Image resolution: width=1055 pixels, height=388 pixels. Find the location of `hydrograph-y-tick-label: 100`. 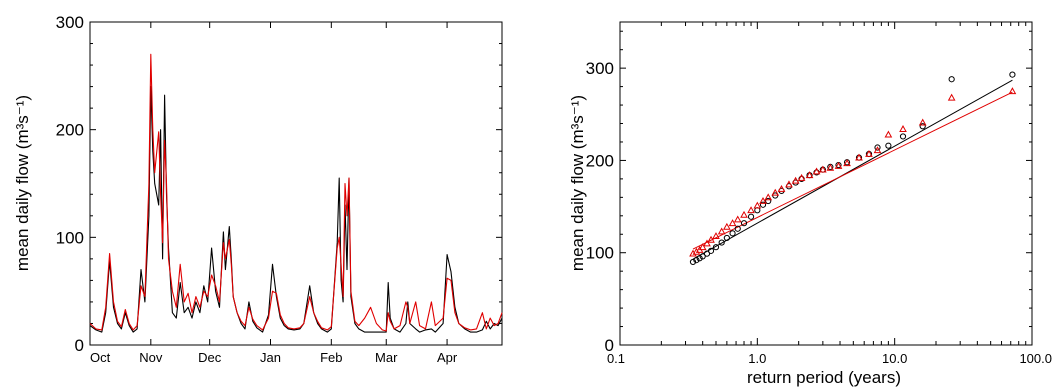

hydrograph-y-tick-label: 100 is located at coordinates (70, 237).